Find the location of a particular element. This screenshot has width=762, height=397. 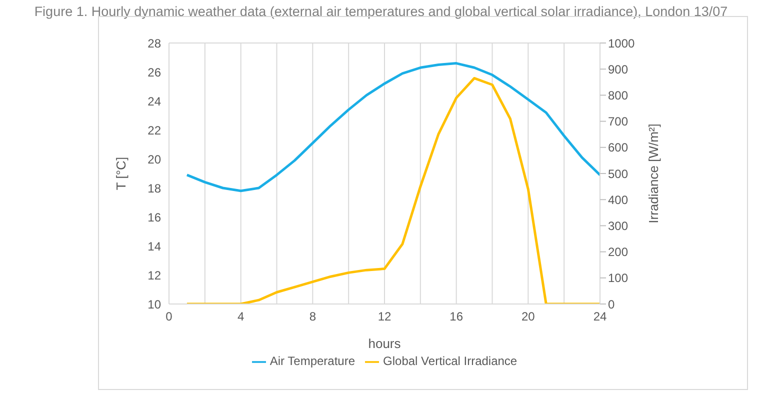

y2-tick-label: 700 is located at coordinates (618, 121).